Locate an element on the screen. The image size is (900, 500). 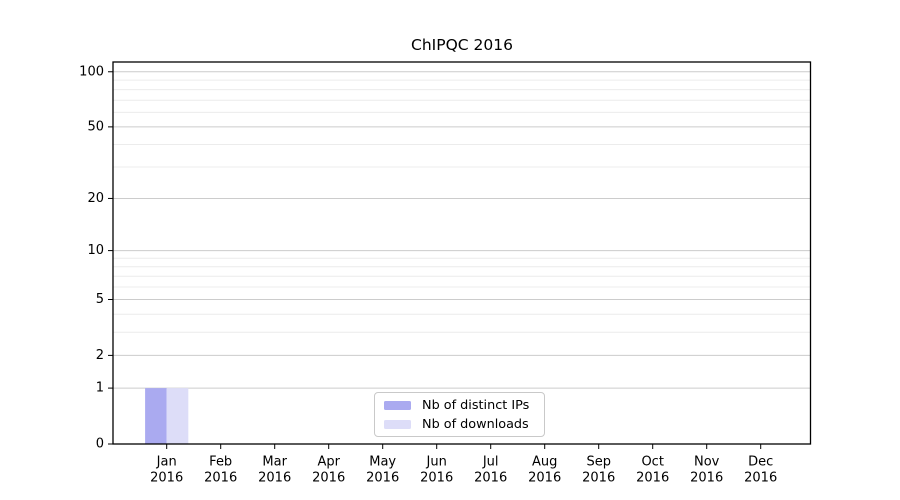
legend-label: Nb of distinct IPs is located at coordinates (476, 405).